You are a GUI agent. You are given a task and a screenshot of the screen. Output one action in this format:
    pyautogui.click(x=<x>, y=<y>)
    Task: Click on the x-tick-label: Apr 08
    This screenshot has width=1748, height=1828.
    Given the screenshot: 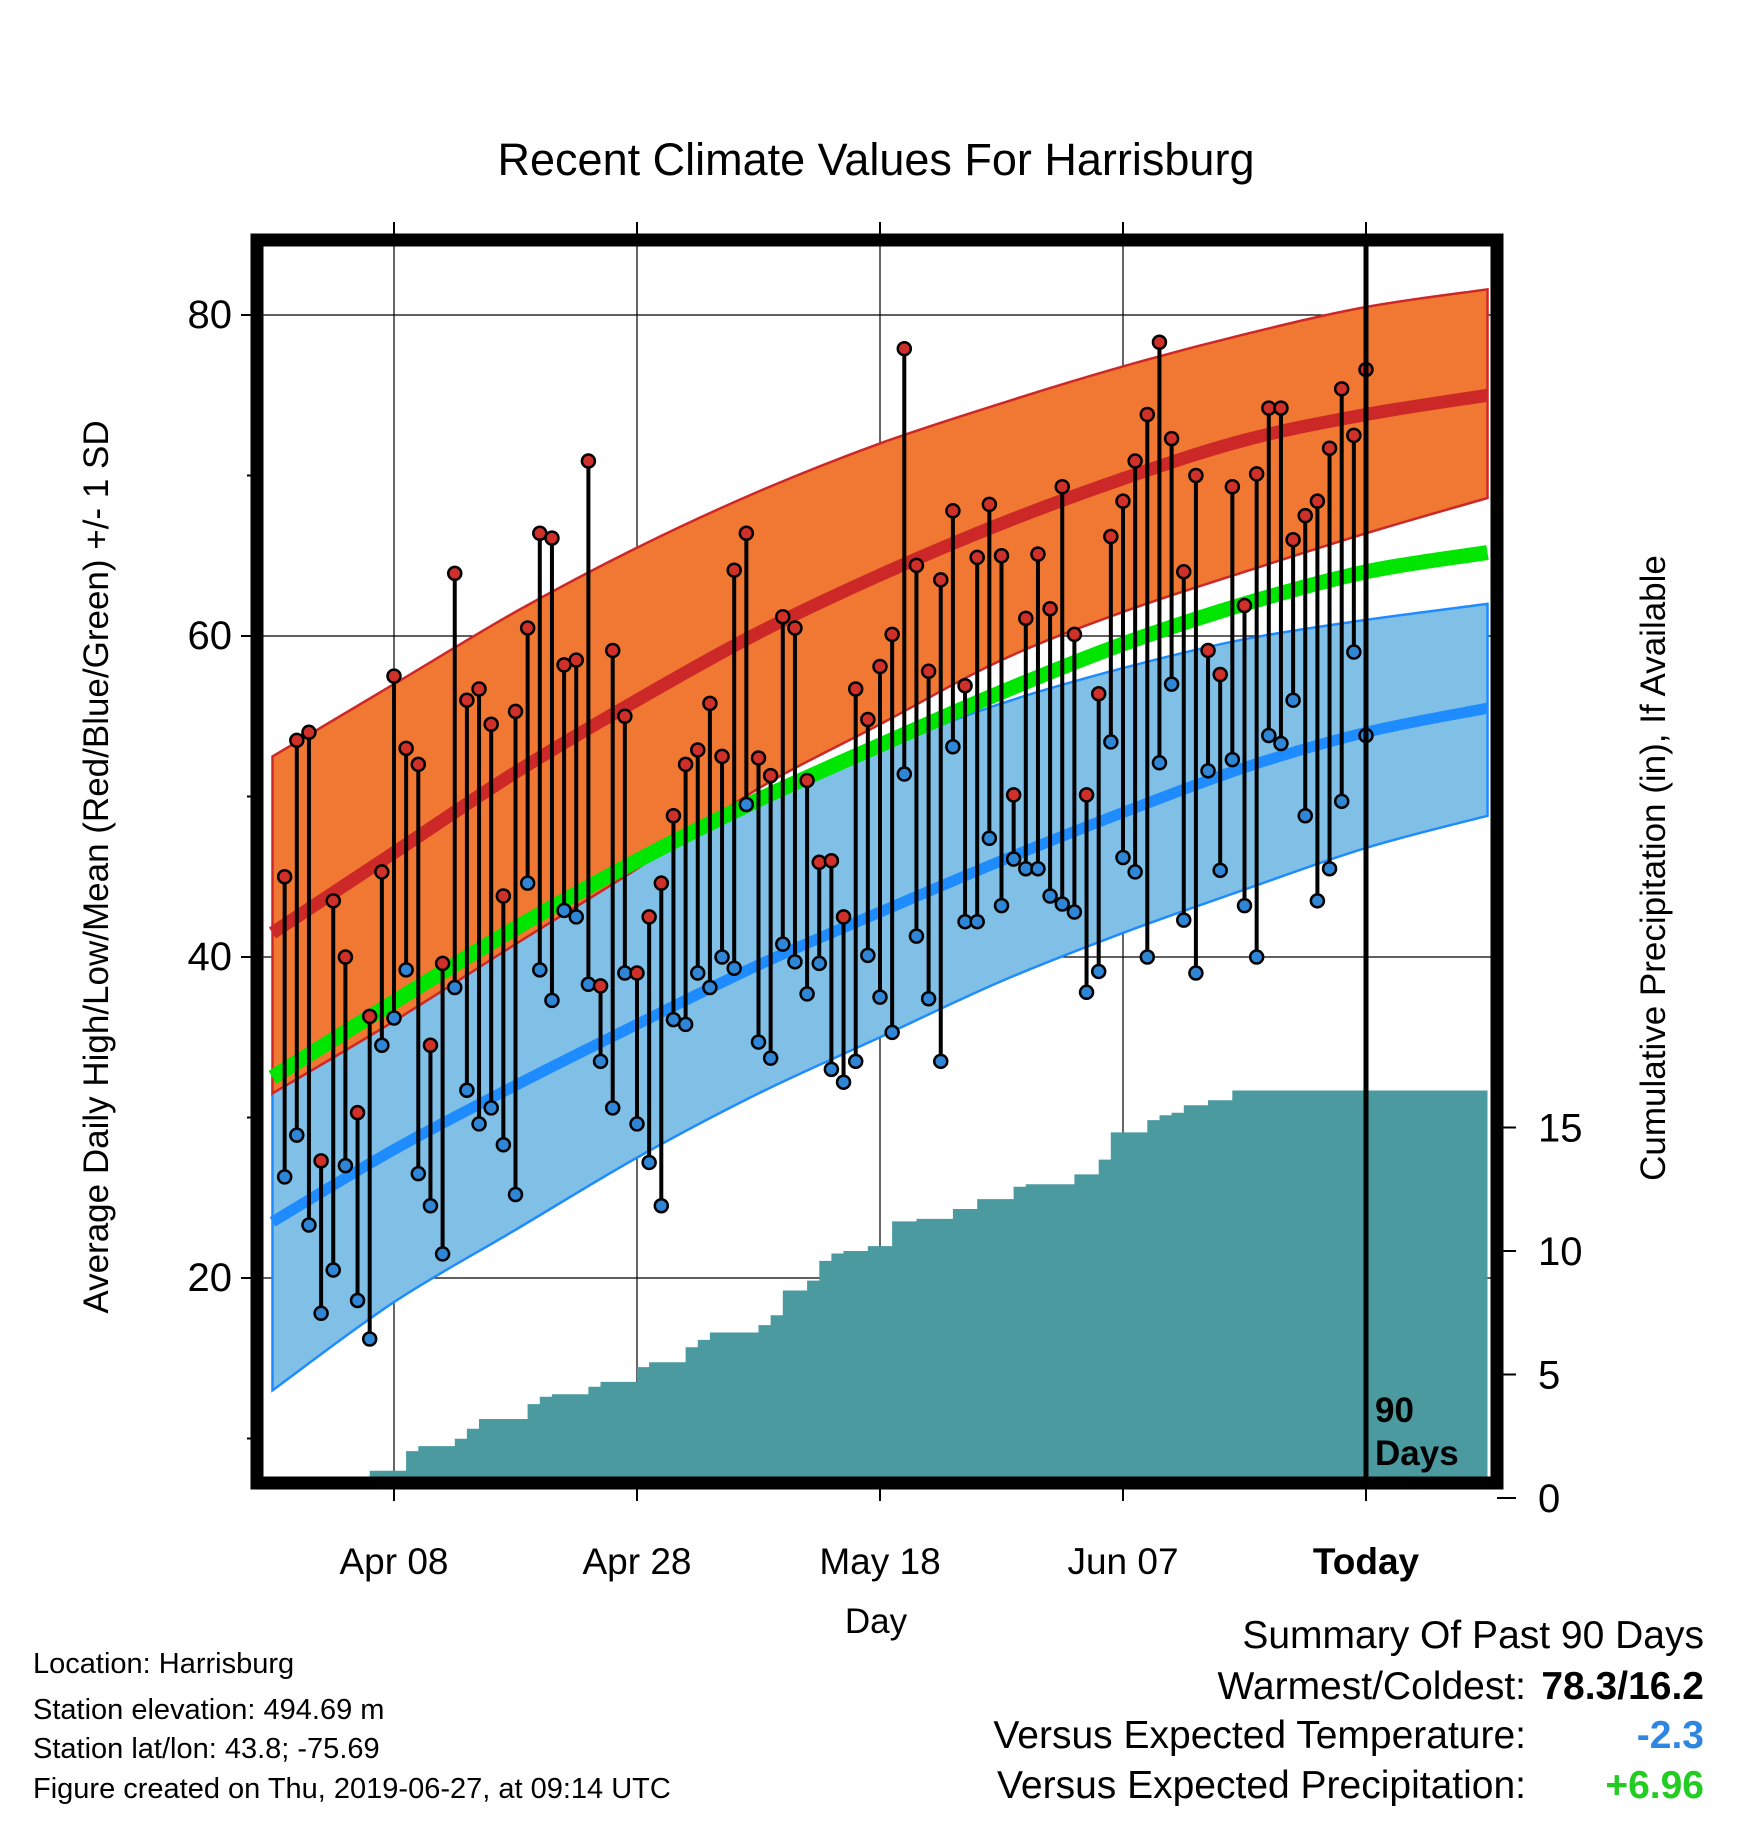 What is the action you would take?
    pyautogui.click(x=393, y=1561)
    